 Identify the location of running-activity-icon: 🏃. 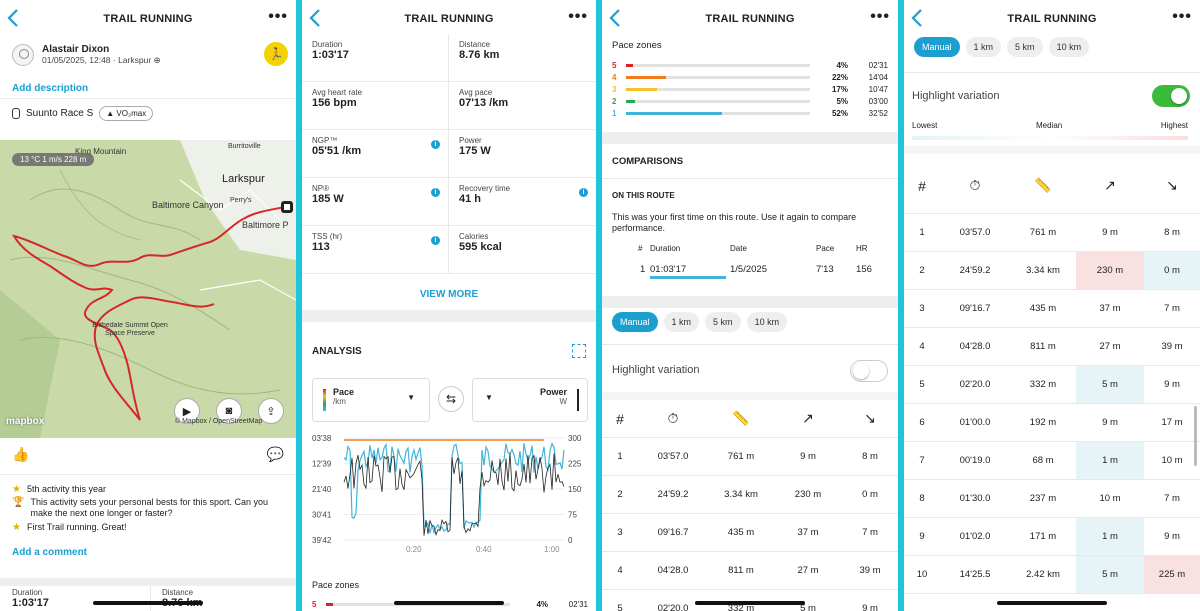
(276, 54).